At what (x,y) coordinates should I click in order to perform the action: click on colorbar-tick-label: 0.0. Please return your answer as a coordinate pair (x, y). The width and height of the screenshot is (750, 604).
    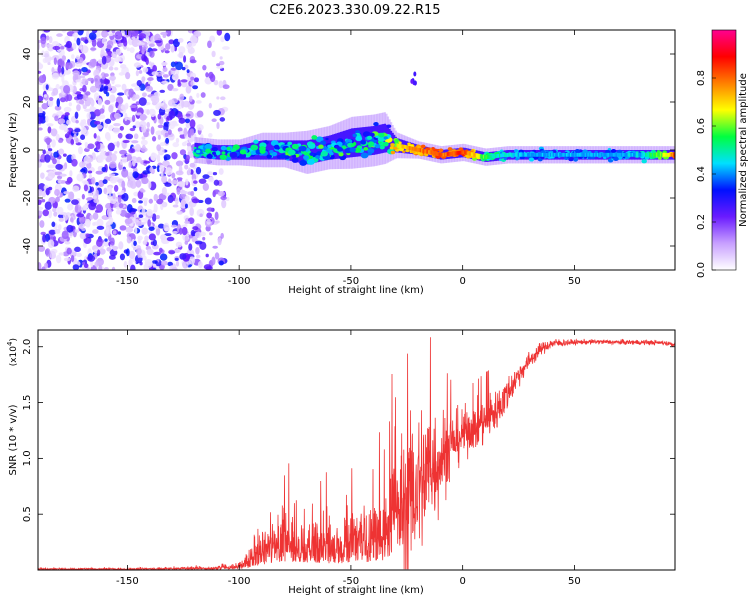
    Looking at the image, I should click on (701, 270).